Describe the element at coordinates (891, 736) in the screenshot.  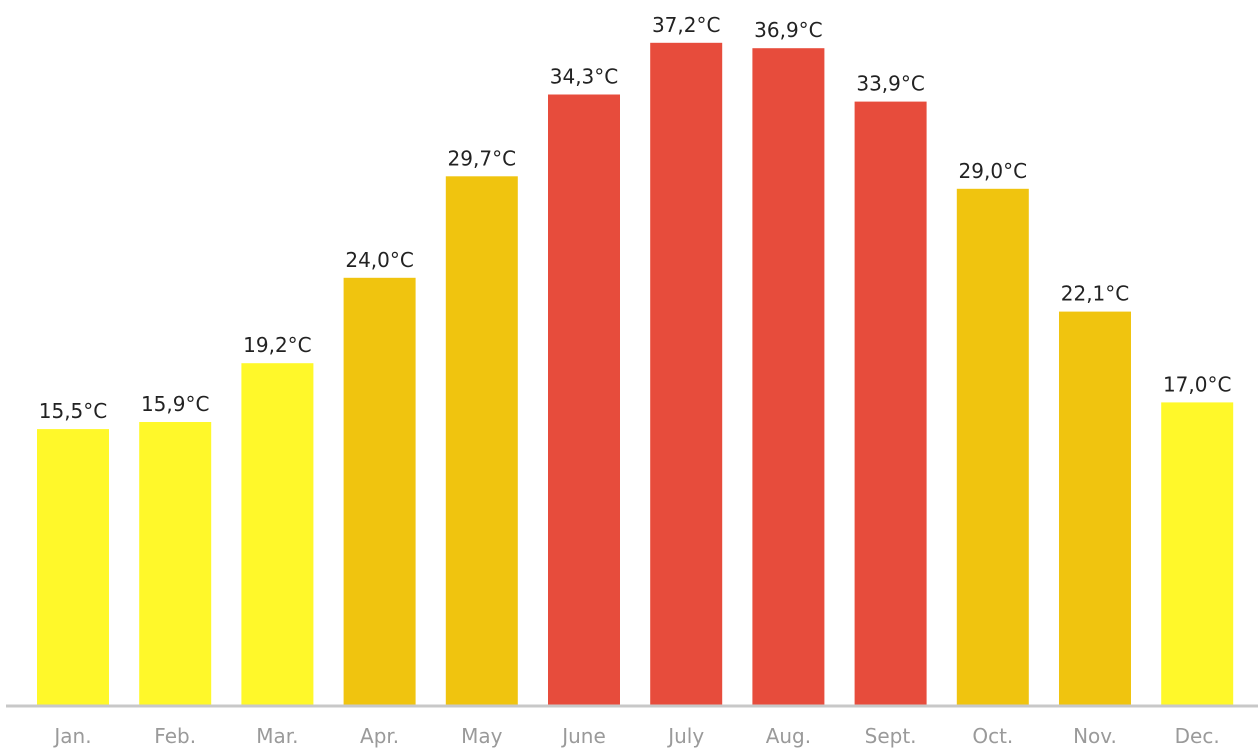
I see `x-tick-label-sept: Sept.` at that location.